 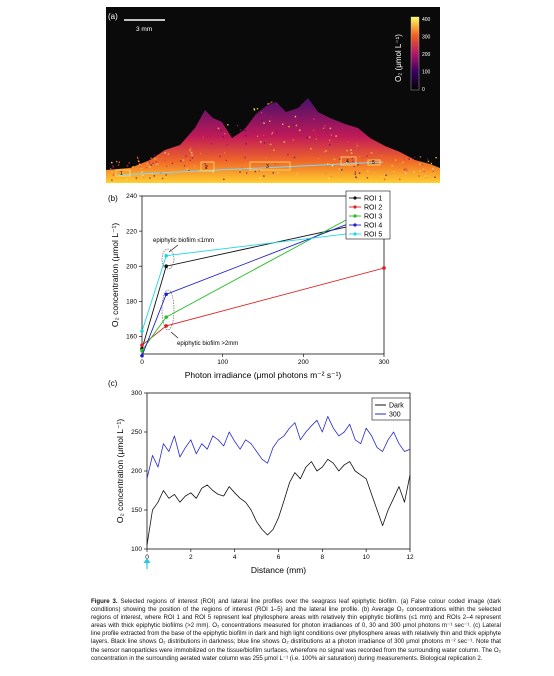 What do you see at coordinates (373, 217) in the screenshot?
I see `legend-label: ROI 3` at bounding box center [373, 217].